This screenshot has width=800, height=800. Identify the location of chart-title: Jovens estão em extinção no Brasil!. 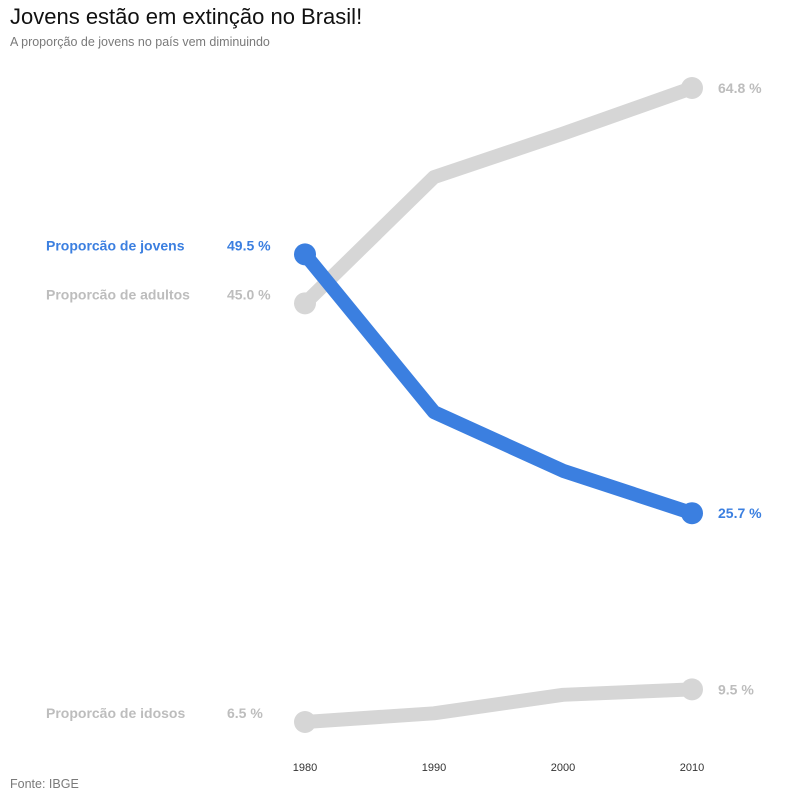
(186, 16).